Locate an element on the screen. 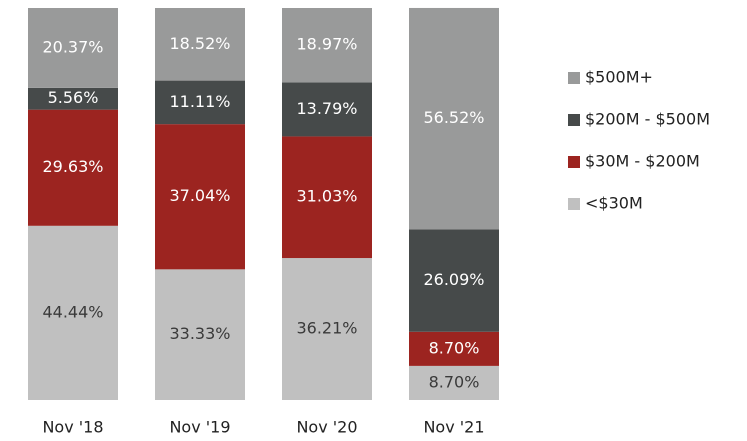 The width and height of the screenshot is (747, 441). value-label: 13.79% is located at coordinates (326, 108).